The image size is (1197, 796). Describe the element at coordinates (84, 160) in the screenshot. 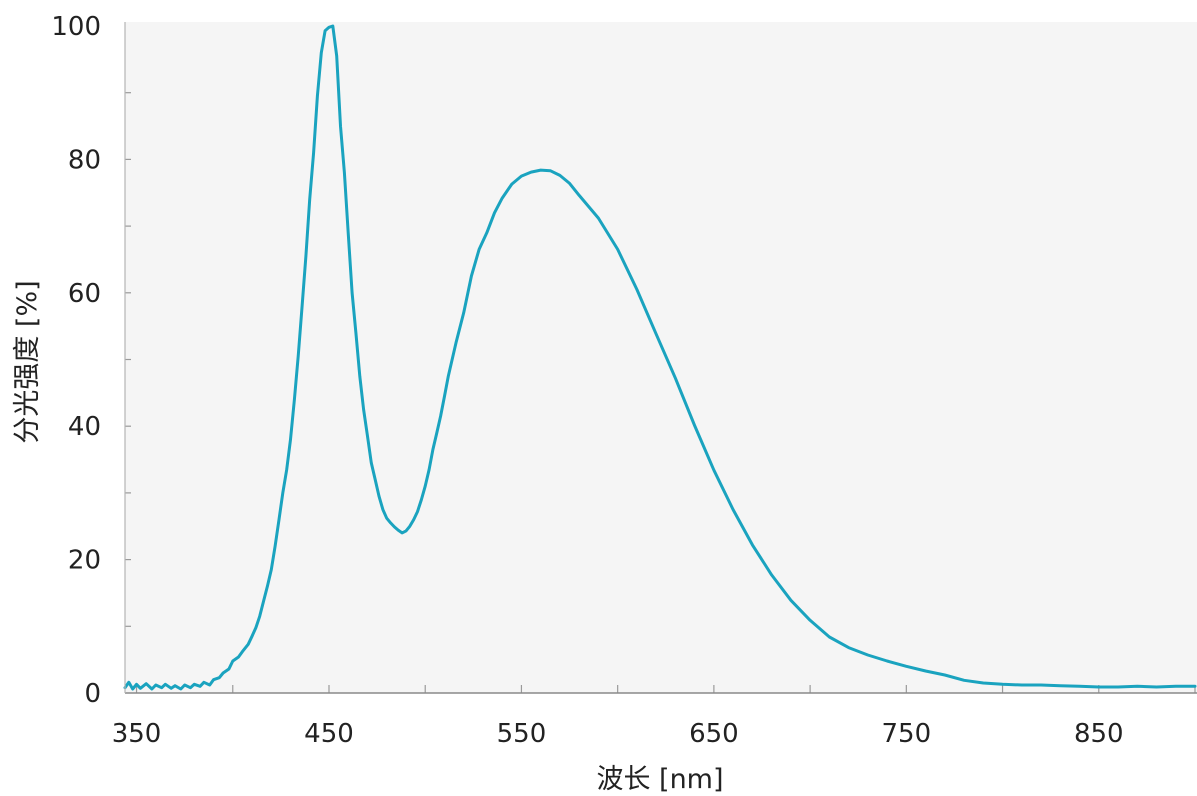

I see `y-tick-label-80: 80` at that location.